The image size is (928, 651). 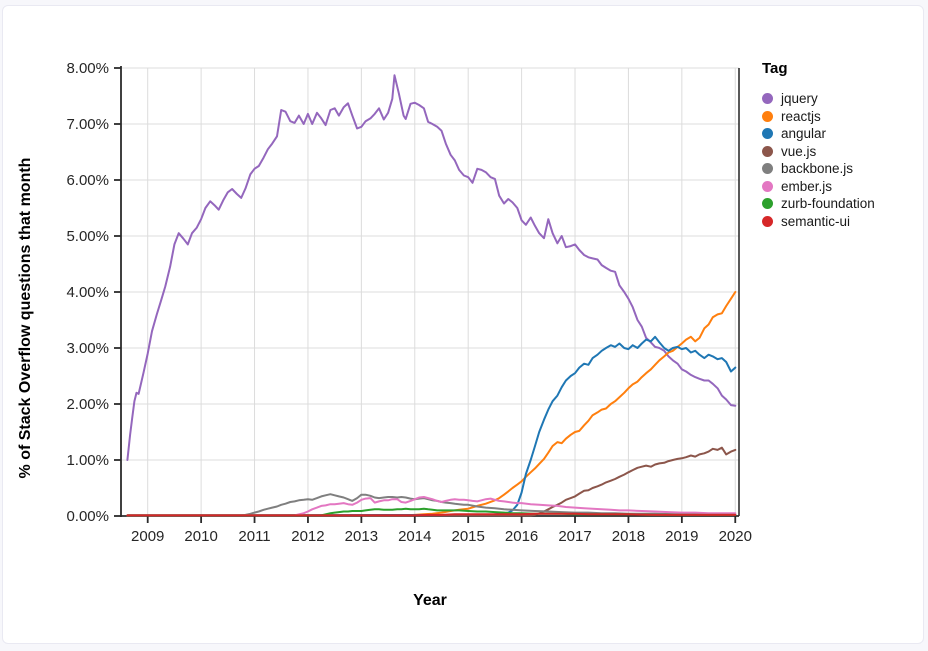 I want to click on x-tick-label: 2018, so click(x=628, y=536).